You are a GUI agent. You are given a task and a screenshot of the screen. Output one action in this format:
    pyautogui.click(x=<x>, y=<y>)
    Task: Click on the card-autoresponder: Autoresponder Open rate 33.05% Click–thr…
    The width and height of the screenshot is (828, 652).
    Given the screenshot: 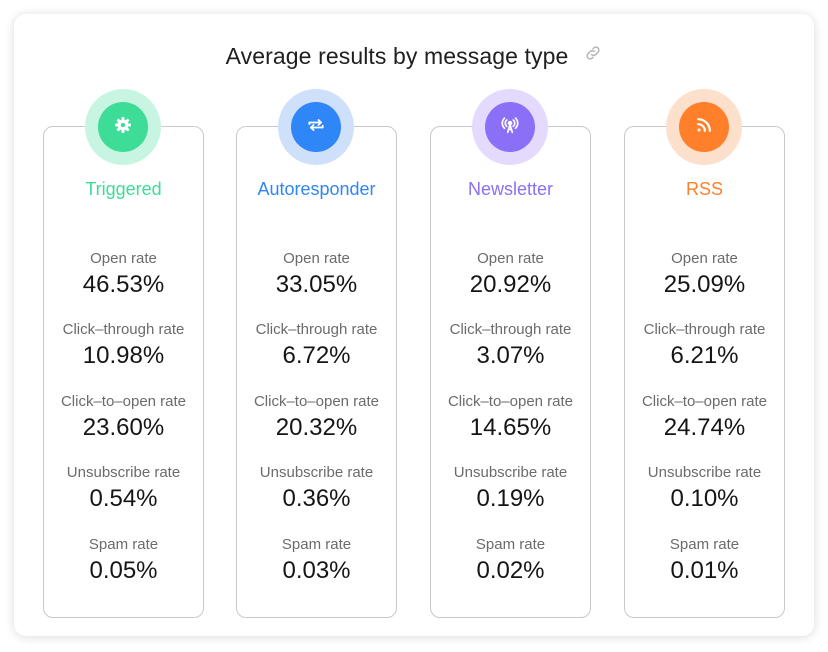 What is the action you would take?
    pyautogui.click(x=316, y=372)
    